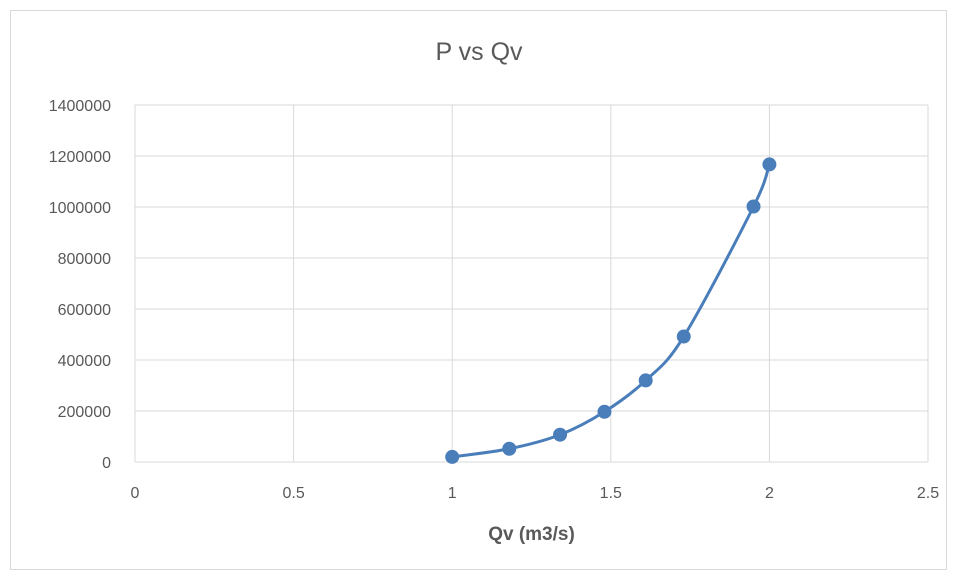  Describe the element at coordinates (135, 493) in the screenshot. I see `x-tick-label: 0` at that location.